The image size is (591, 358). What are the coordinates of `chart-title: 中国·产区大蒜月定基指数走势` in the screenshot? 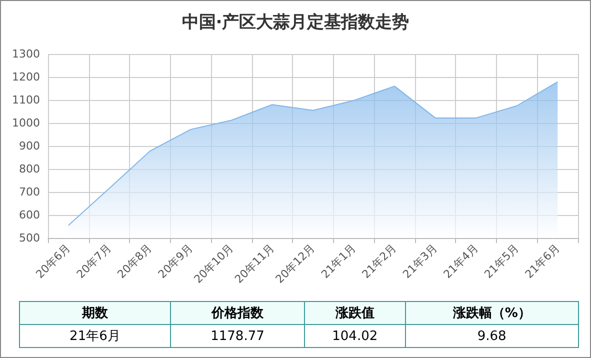 It's located at (296, 22).